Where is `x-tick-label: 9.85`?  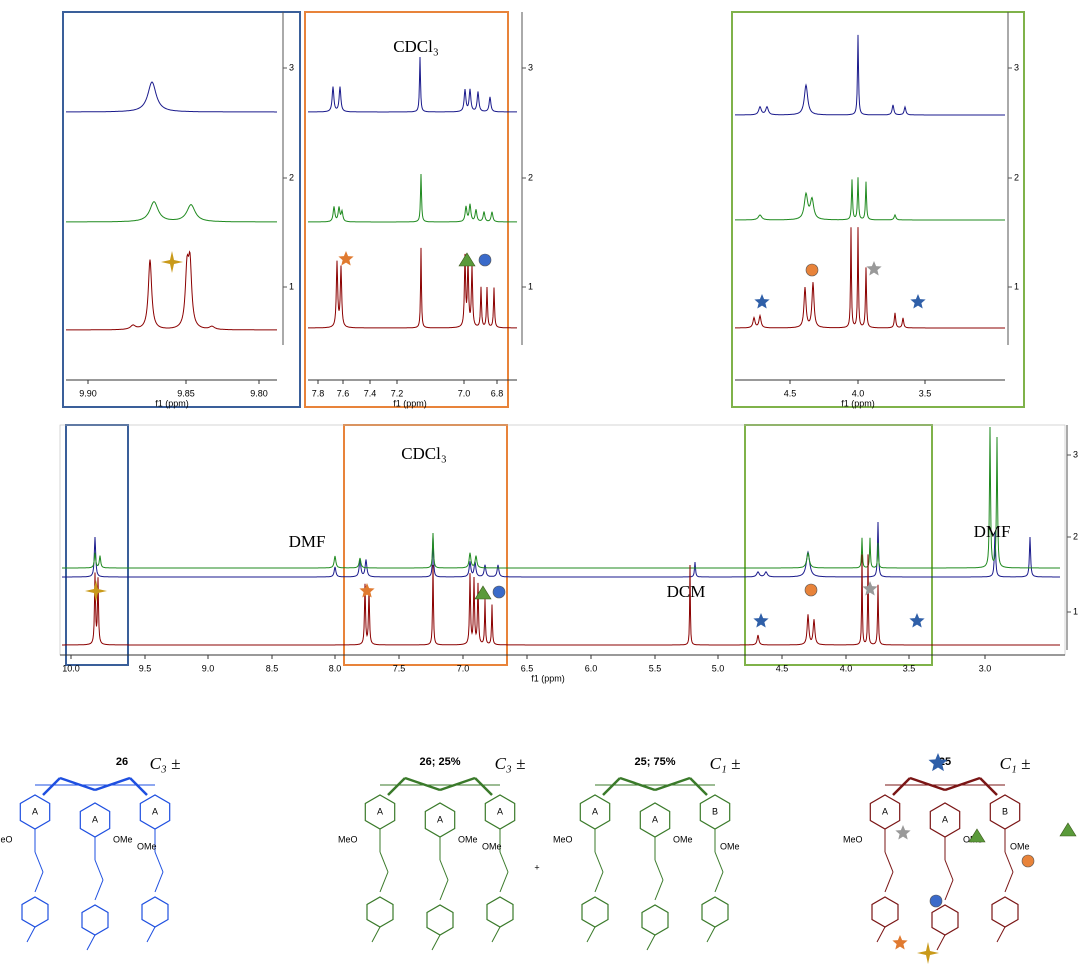 x-tick-label: 9.85 is located at coordinates (186, 393).